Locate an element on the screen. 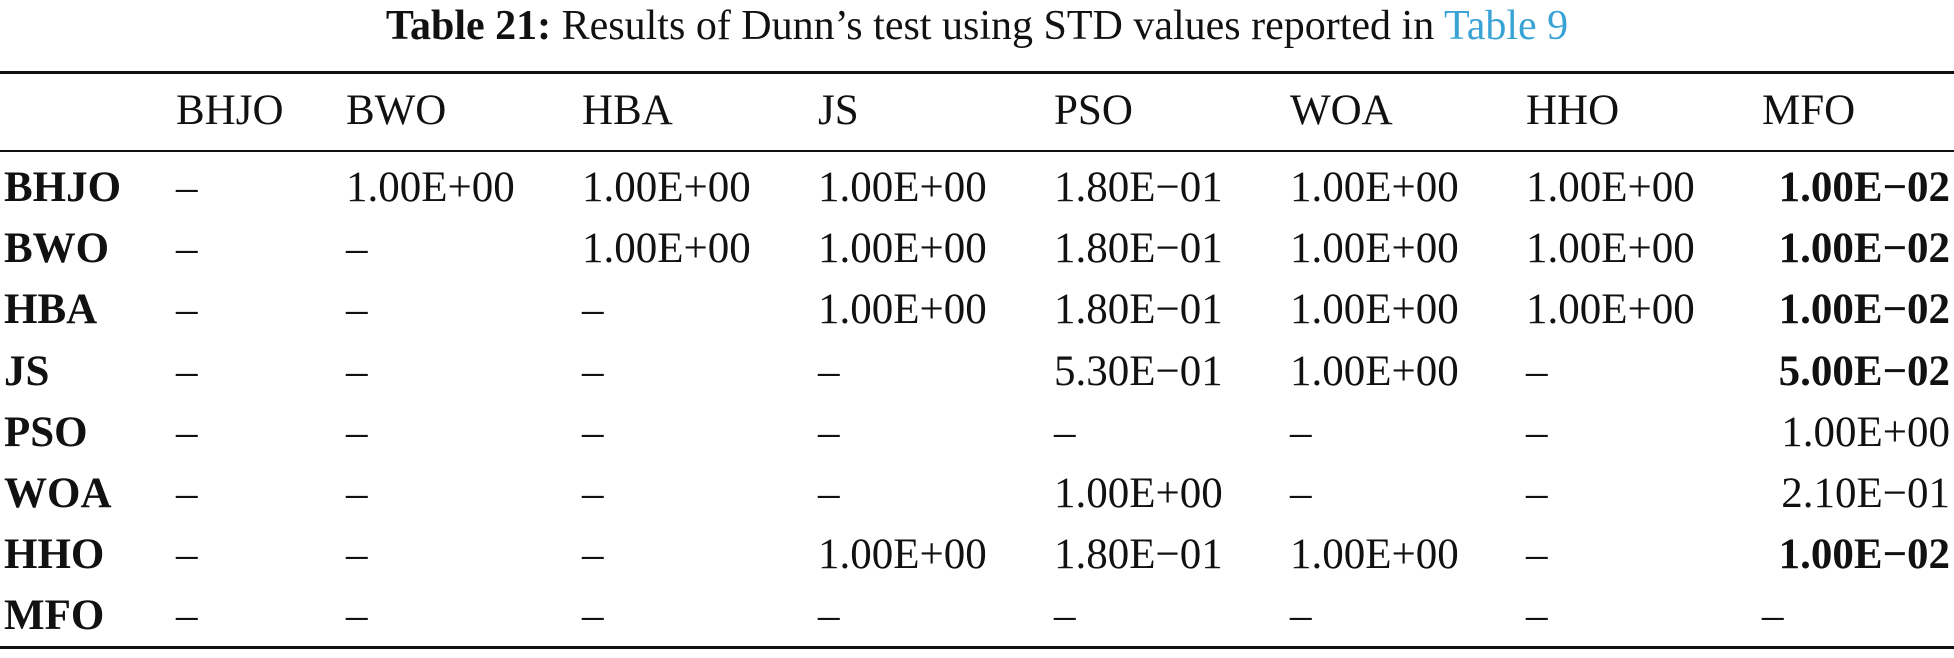 This screenshot has height=658, width=1954. table-bottom-rule is located at coordinates (977, 647).